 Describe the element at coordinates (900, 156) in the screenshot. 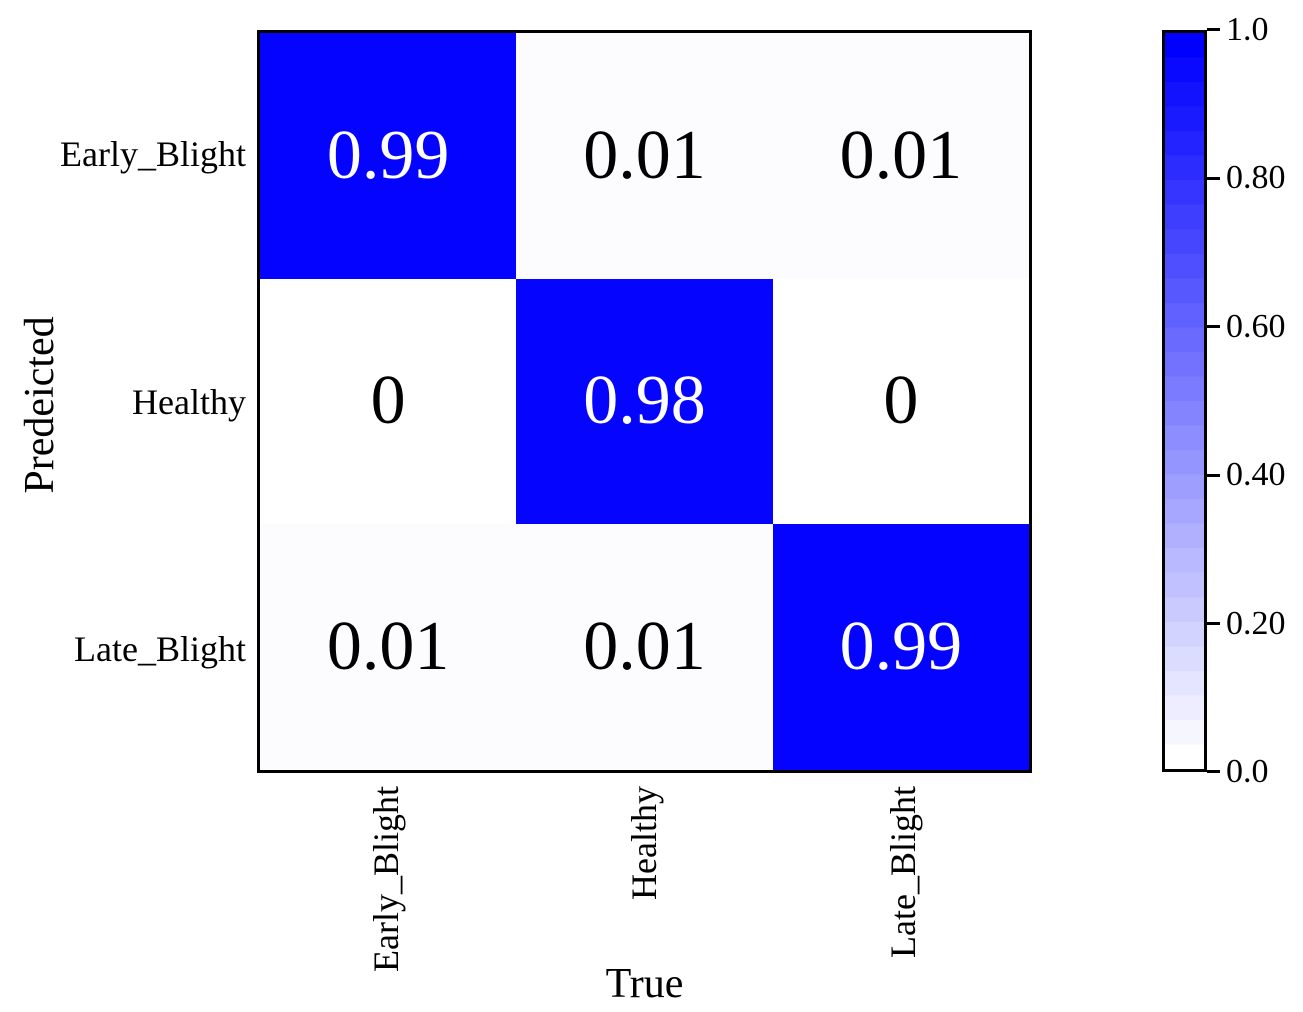

I see `cell-r0-c2: 0.01` at that location.